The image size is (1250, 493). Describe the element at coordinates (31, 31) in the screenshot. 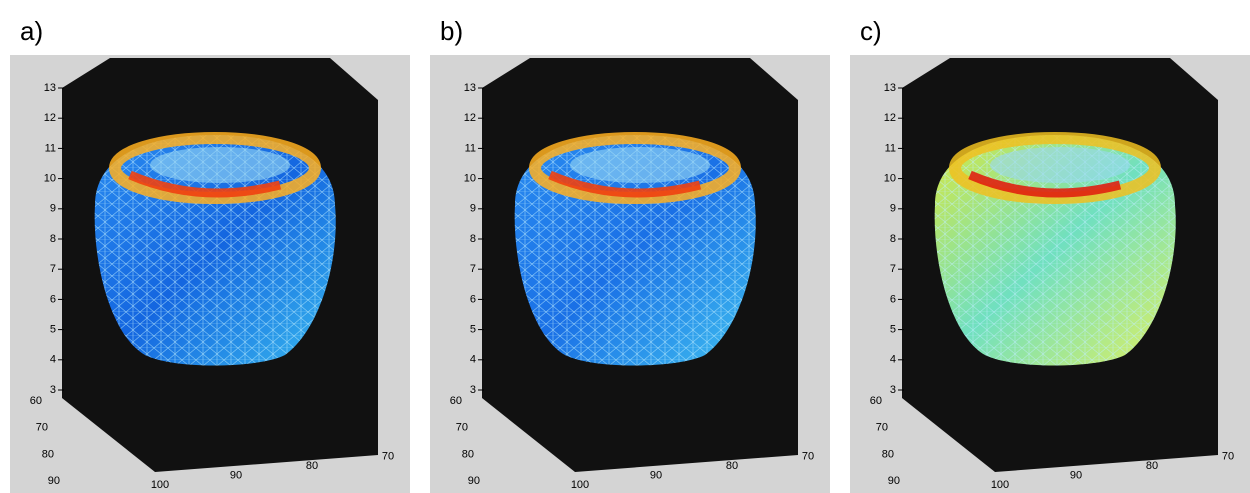

I see `panel-label: a)` at that location.